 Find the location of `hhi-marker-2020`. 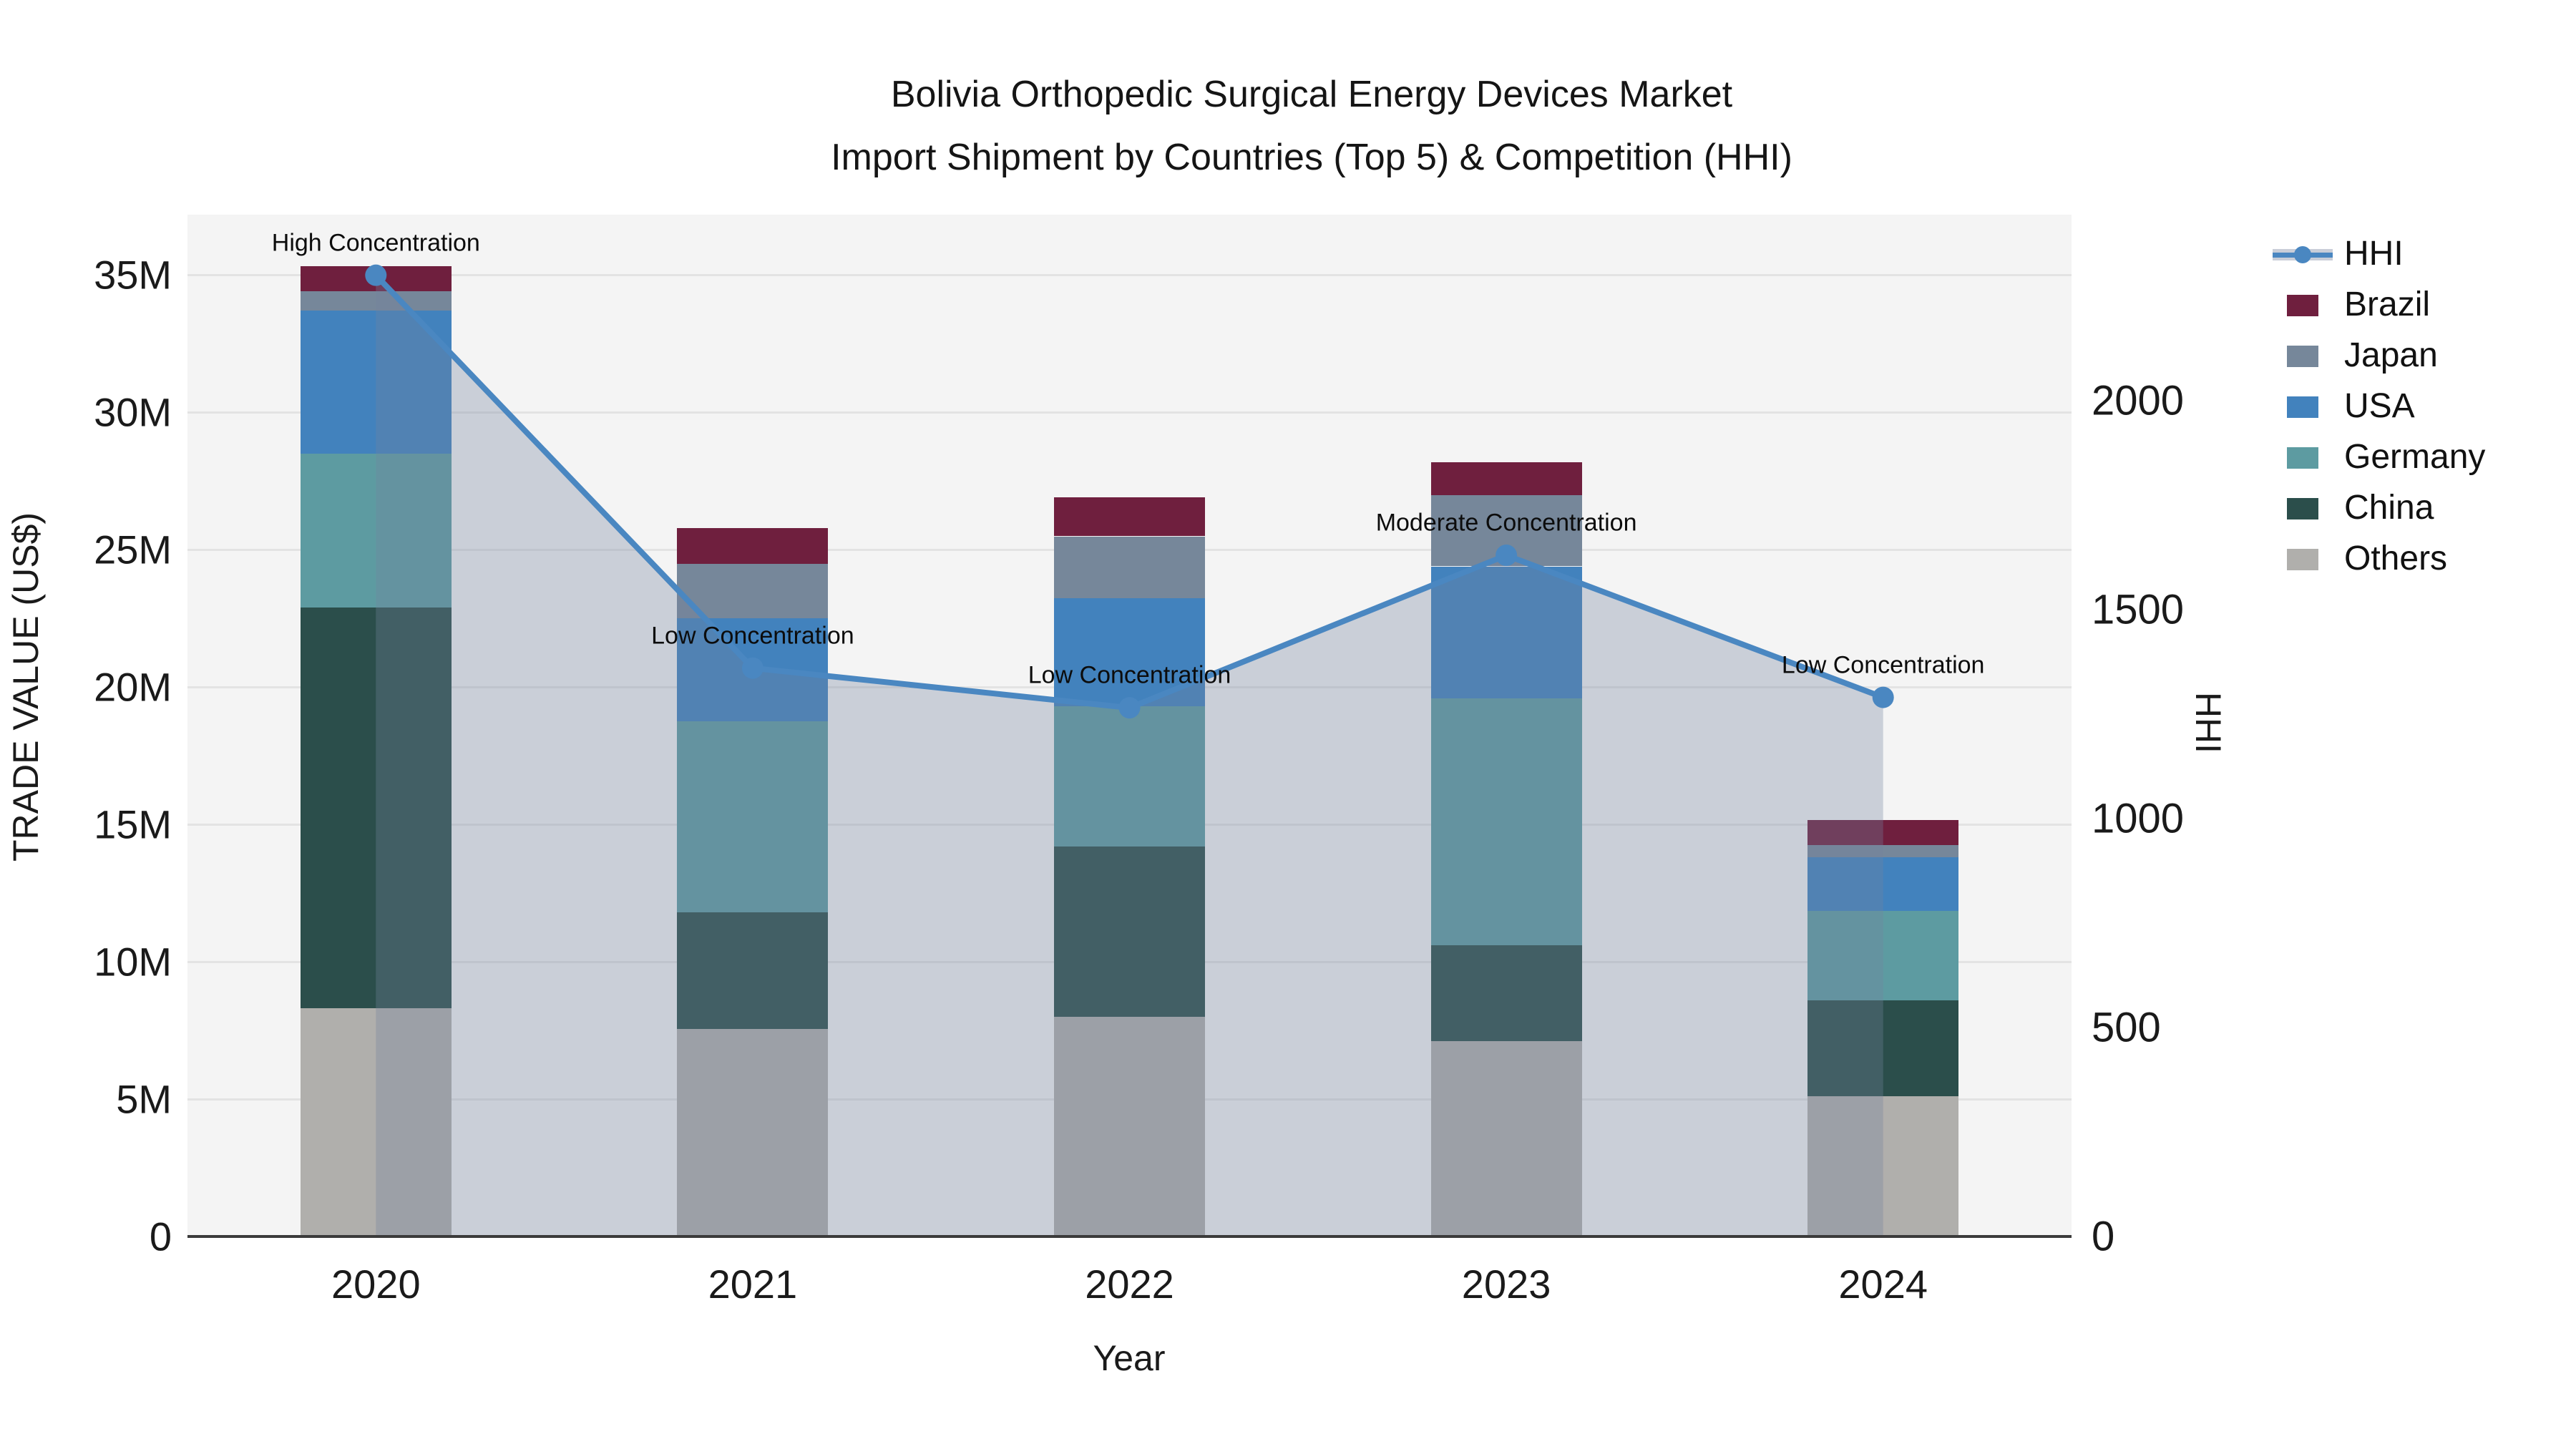

hhi-marker-2020 is located at coordinates (376, 275).